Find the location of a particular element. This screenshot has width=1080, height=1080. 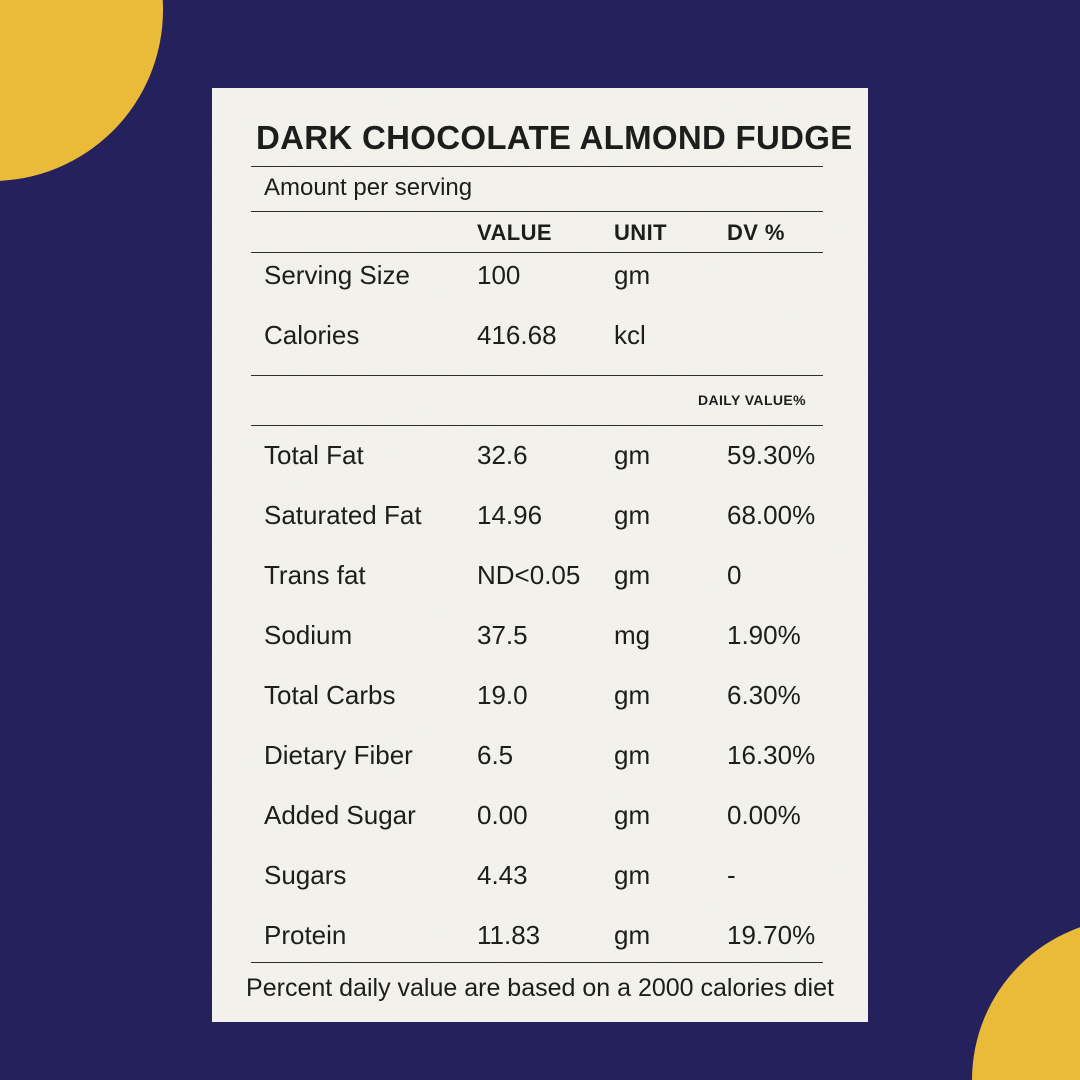

column-header-value: VALUE is located at coordinates (514, 232).